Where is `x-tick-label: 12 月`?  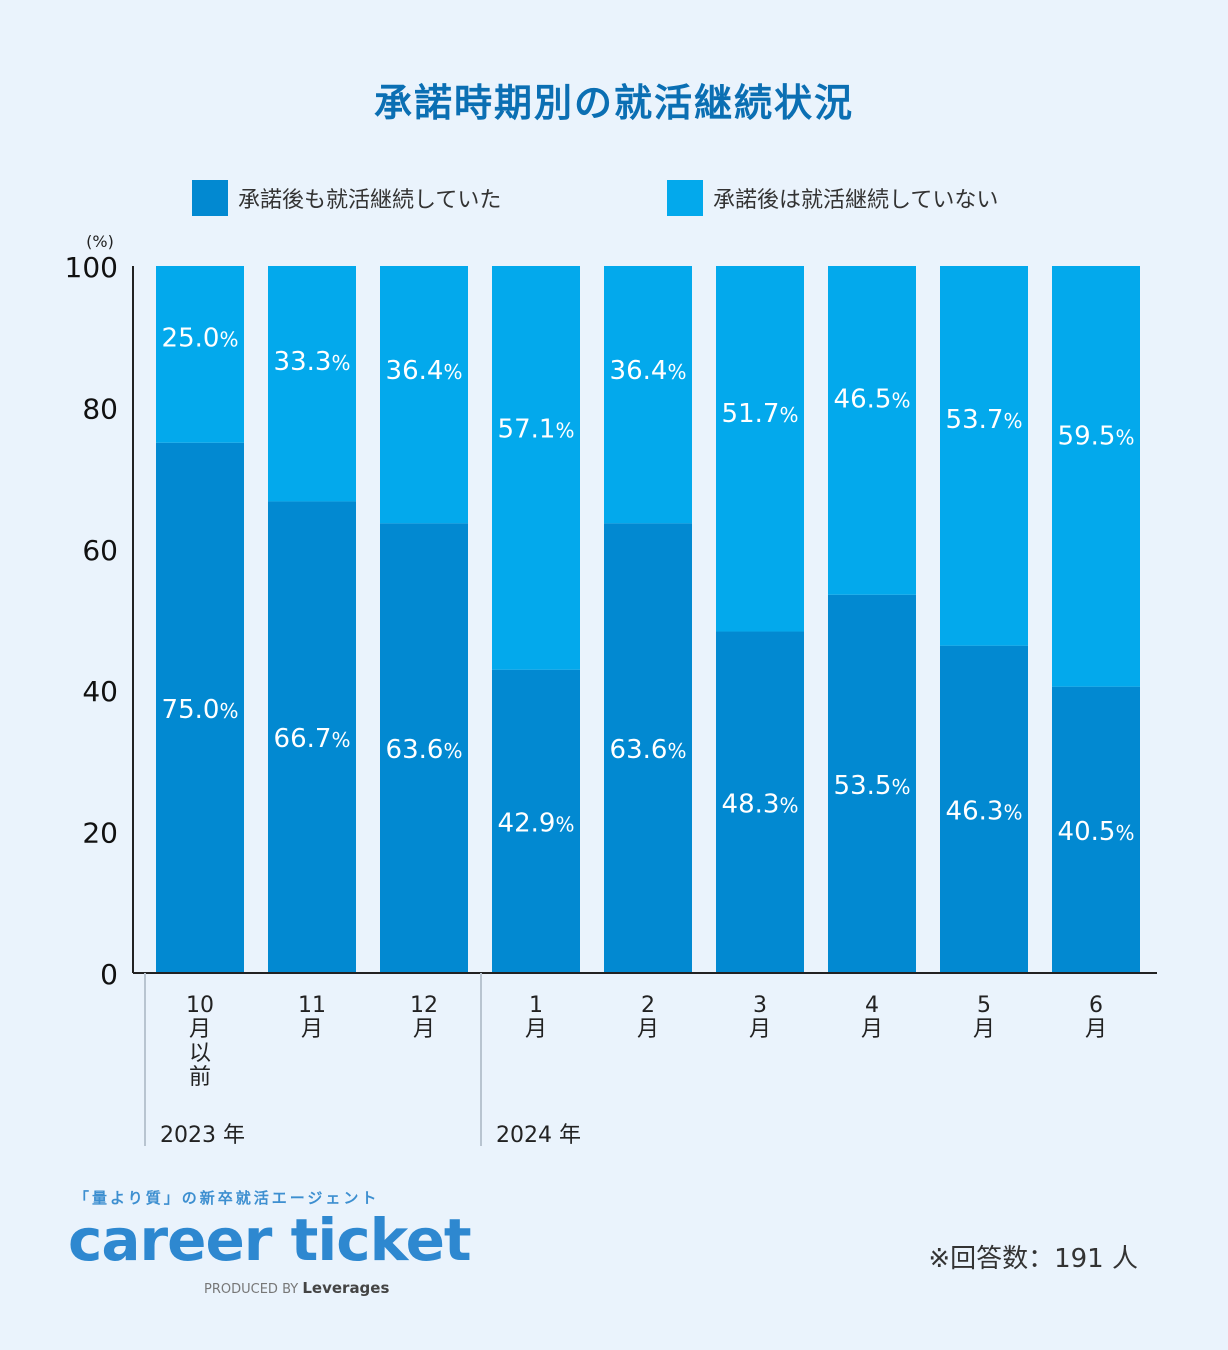 x-tick-label: 12 月 is located at coordinates (424, 1017).